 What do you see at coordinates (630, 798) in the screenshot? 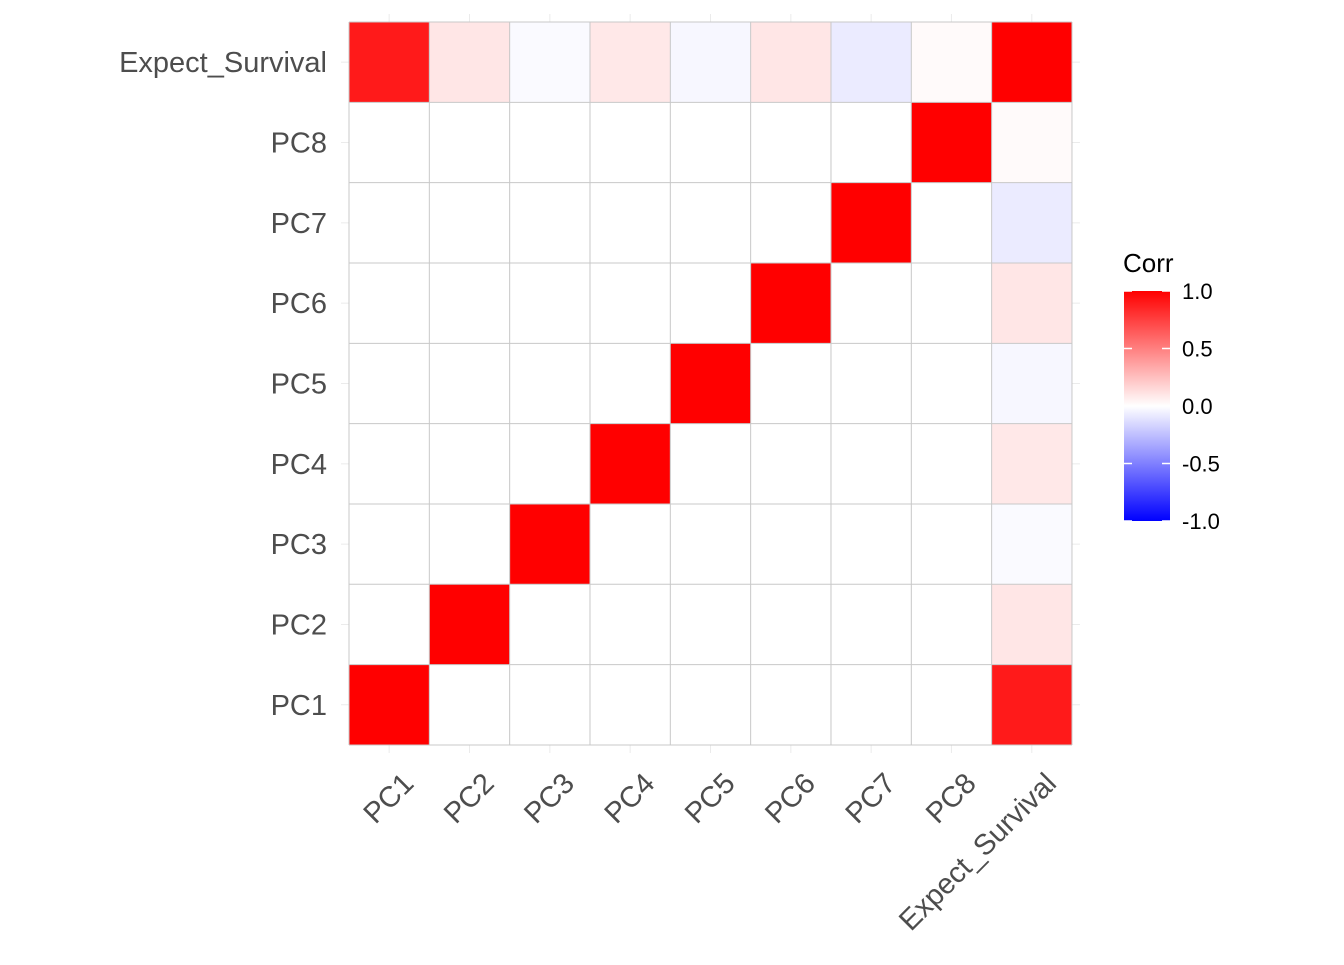
I see `x-tick-label: PC4` at bounding box center [630, 798].